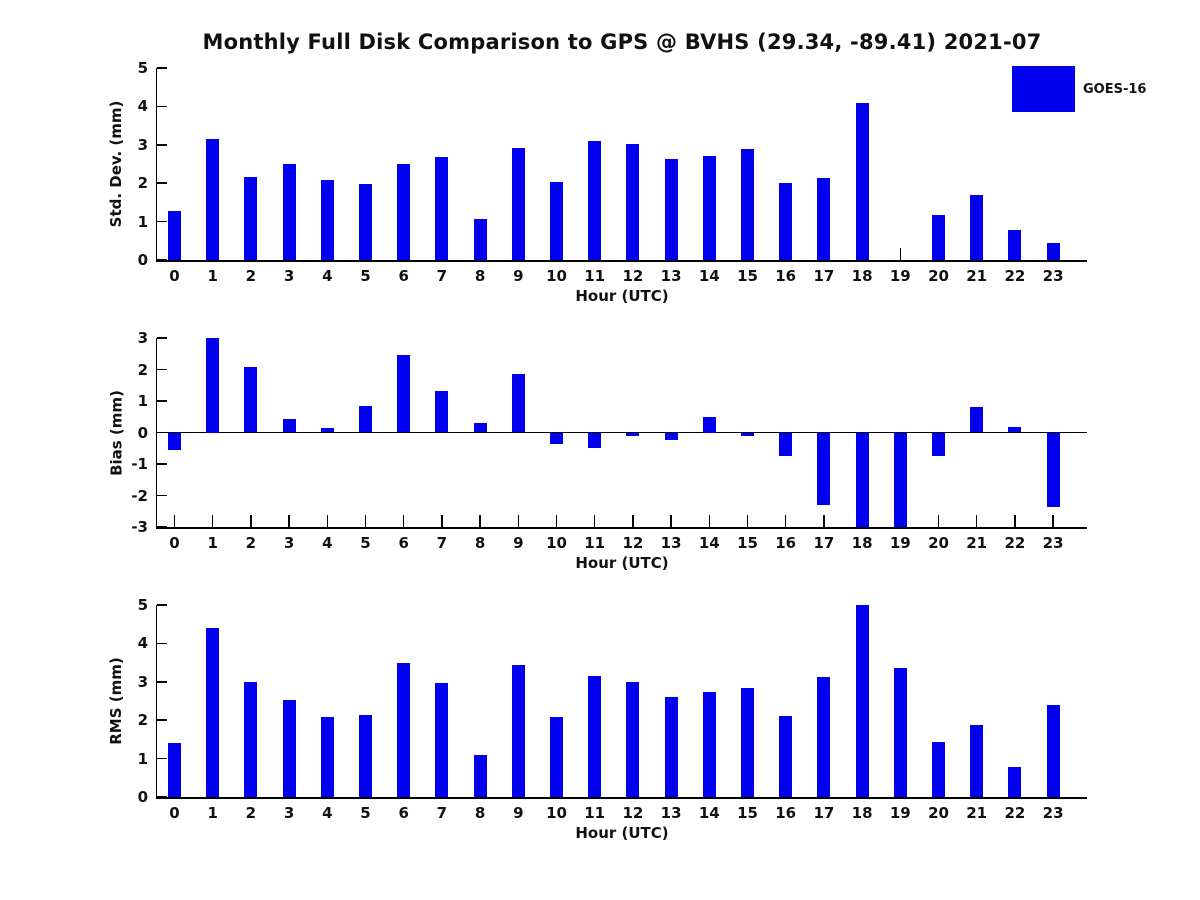 The image size is (1200, 900). I want to click on x-tick-label: 19, so click(900, 276).